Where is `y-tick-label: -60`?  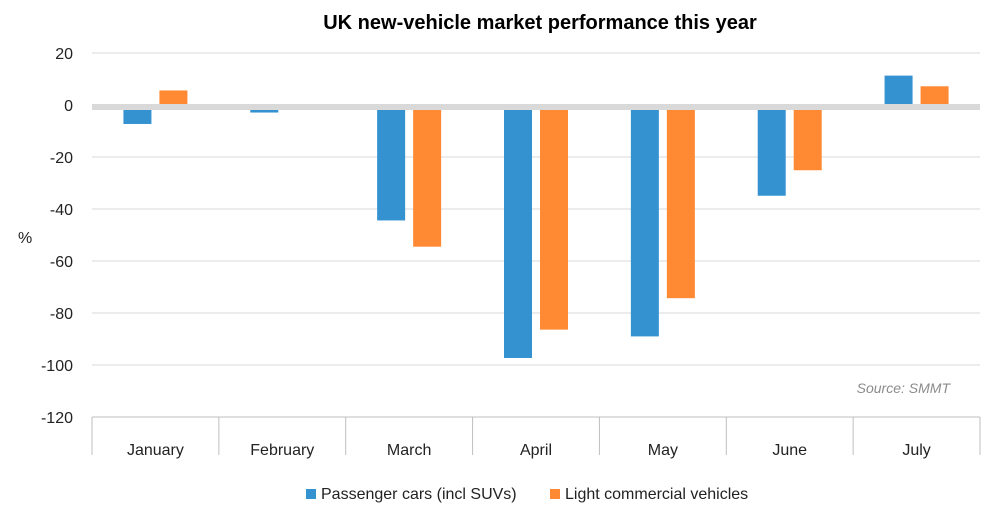 y-tick-label: -60 is located at coordinates (61, 262).